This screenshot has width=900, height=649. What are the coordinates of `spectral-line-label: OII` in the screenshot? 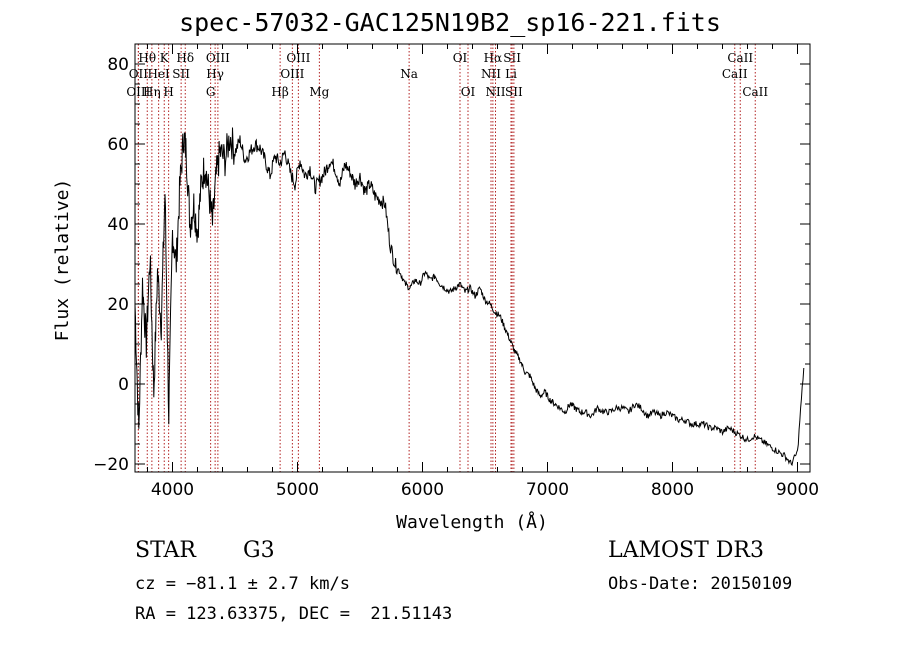 It's located at (139, 74).